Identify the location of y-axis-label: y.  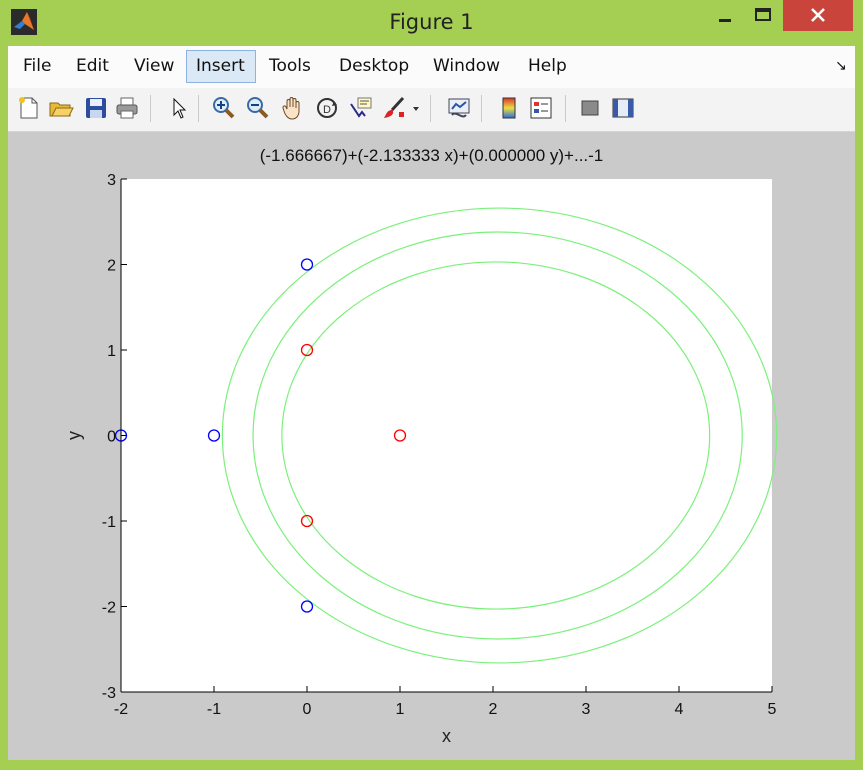
(74, 435).